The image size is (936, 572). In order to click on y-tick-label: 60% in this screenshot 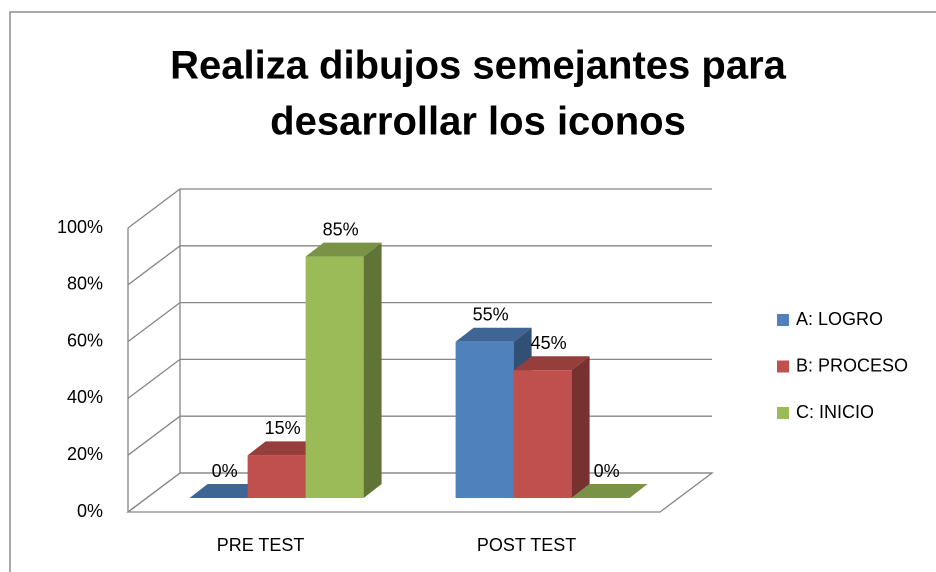, I will do `click(85, 340)`.